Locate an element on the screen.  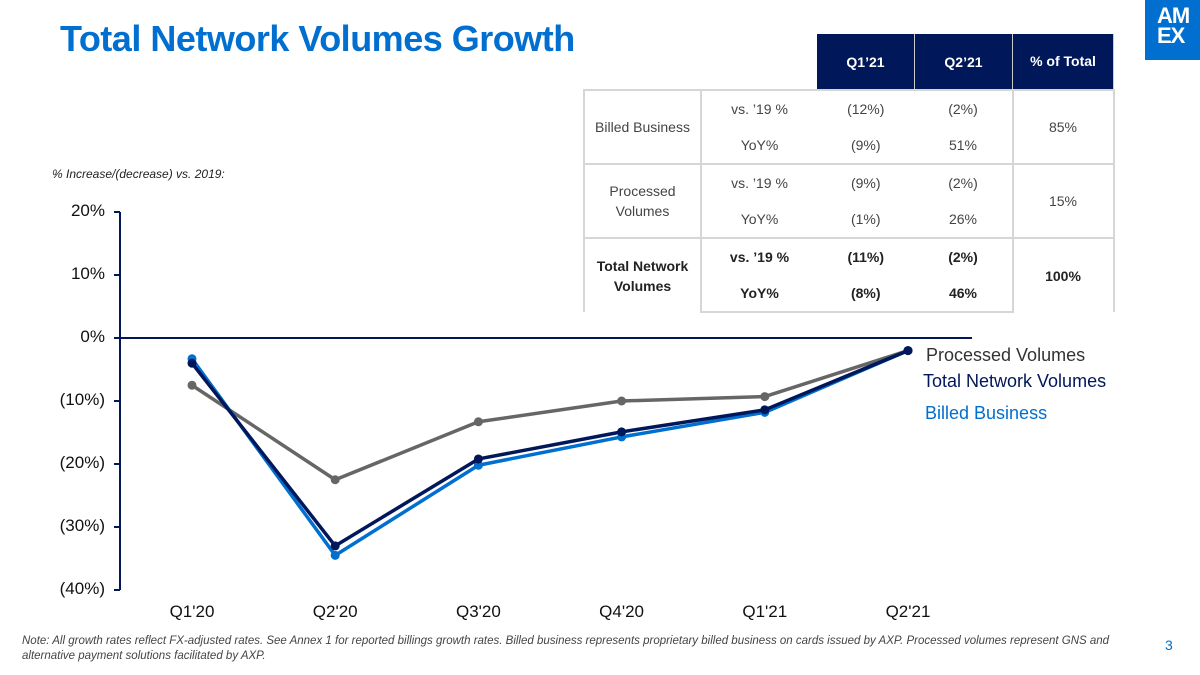
cell-q1: (11%) is located at coordinates (866, 256).